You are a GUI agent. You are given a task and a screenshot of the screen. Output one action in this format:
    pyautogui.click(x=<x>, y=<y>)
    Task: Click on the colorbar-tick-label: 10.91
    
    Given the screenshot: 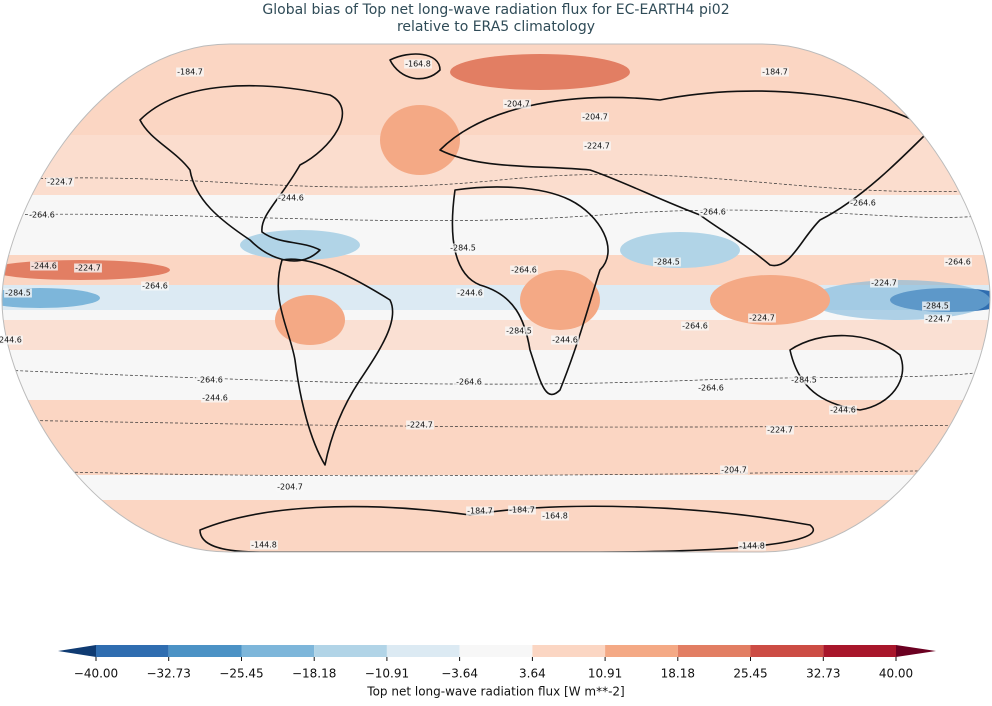 What is the action you would take?
    pyautogui.click(x=605, y=674)
    